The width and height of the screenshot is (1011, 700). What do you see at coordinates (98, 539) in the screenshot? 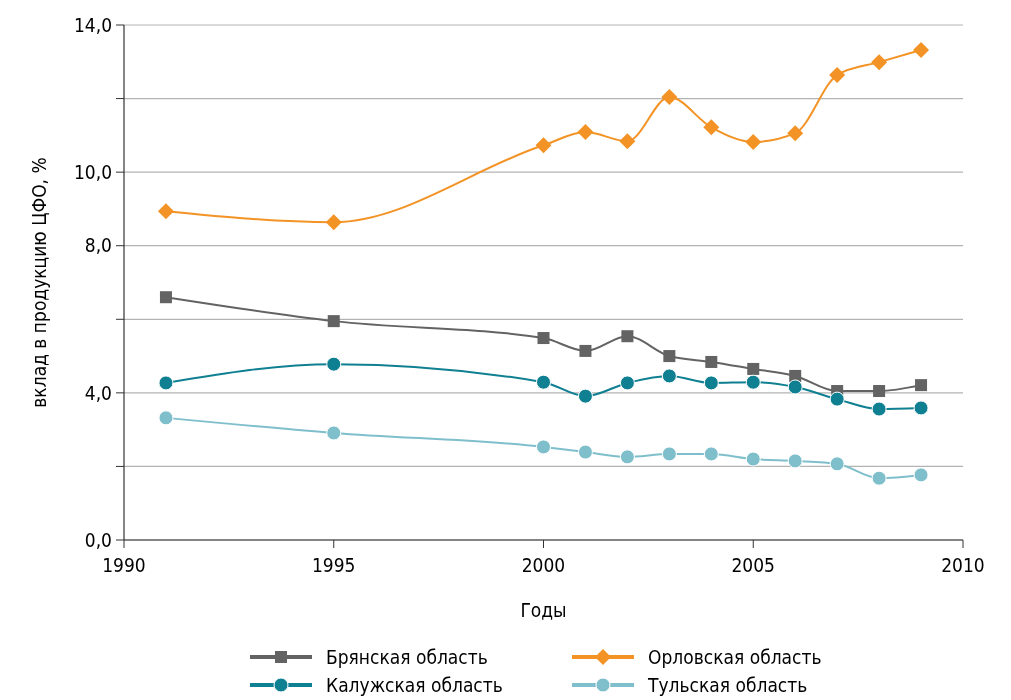
I see `y-tick-label: 0,0` at bounding box center [98, 539].